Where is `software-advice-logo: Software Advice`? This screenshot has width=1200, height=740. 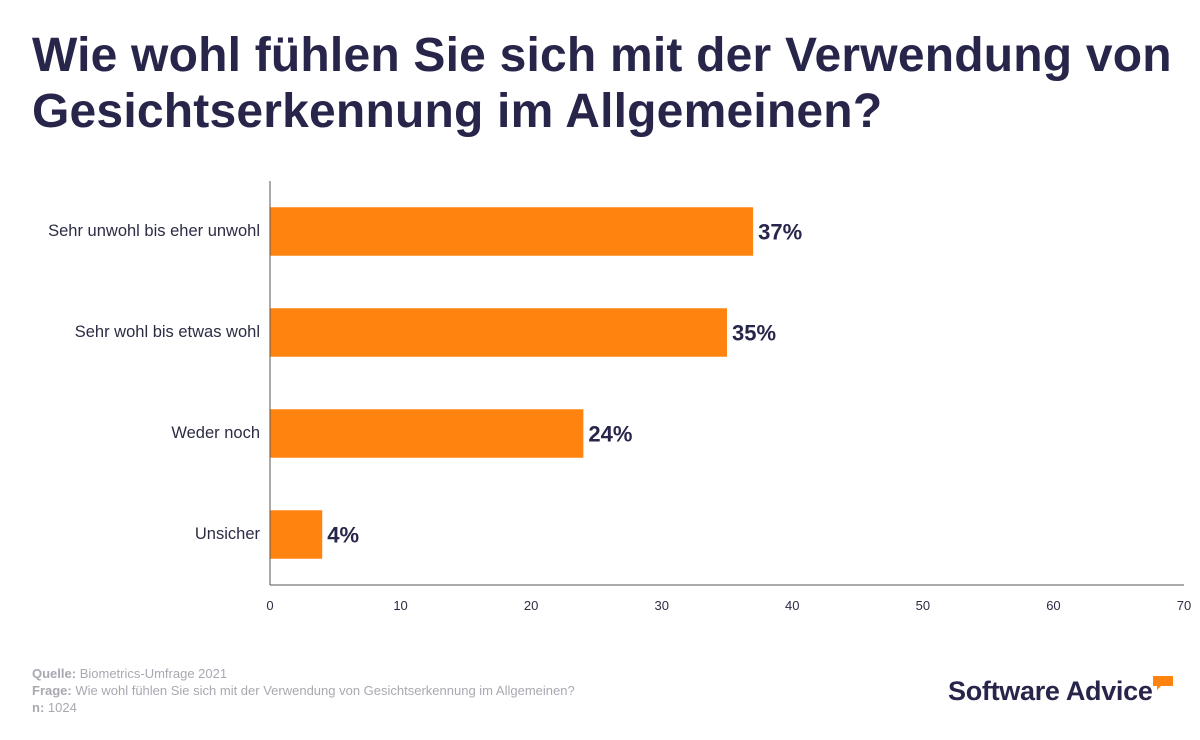 software-advice-logo: Software Advice is located at coordinates (1050, 691).